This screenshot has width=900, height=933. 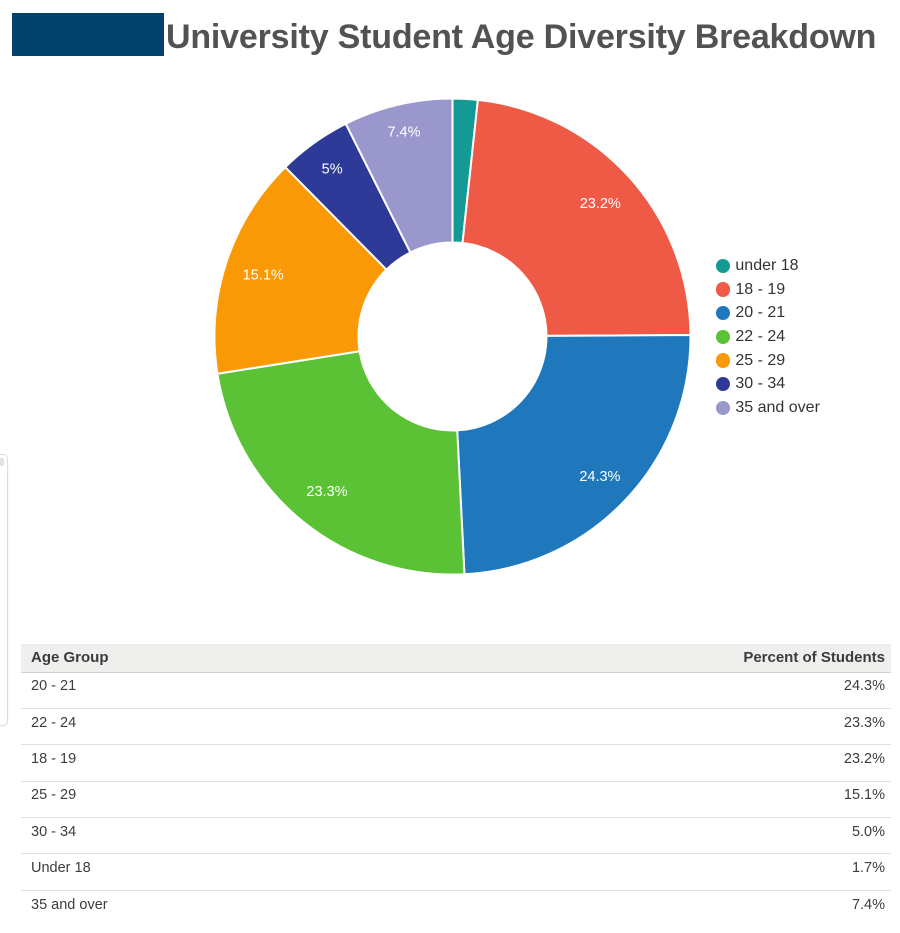 What do you see at coordinates (238, 727) in the screenshot?
I see `table-cell-age-group: 22 - 24` at bounding box center [238, 727].